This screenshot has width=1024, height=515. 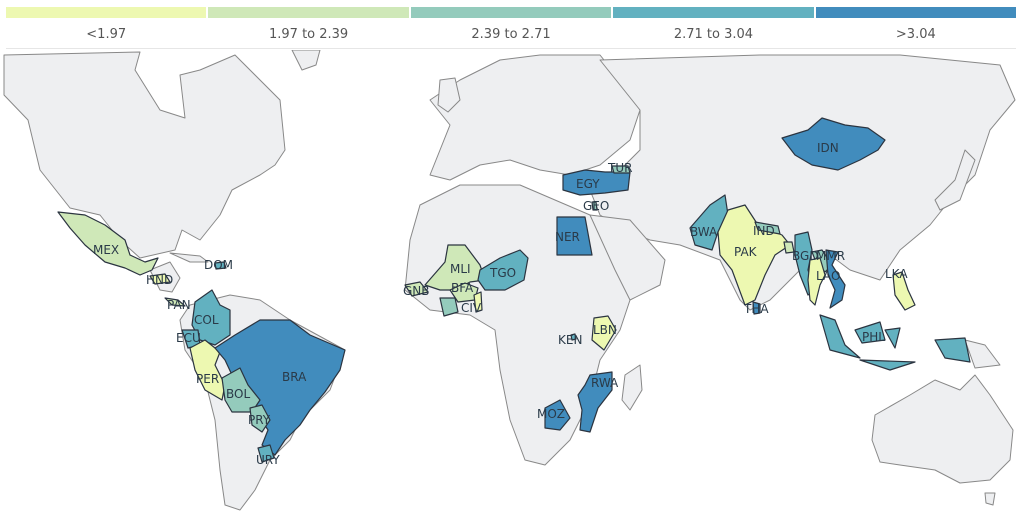 I want to click on country-label: GNB, so click(x=416, y=291).